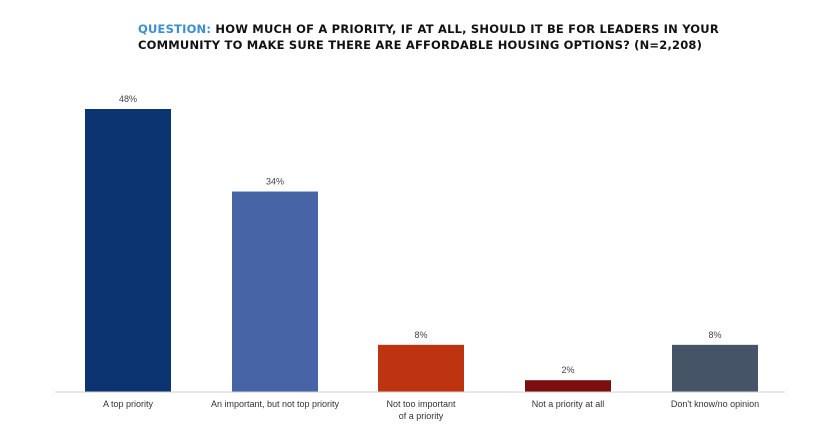 This screenshot has width=840, height=438. What do you see at coordinates (714, 335) in the screenshot?
I see `value-label-5: 8%` at bounding box center [714, 335].